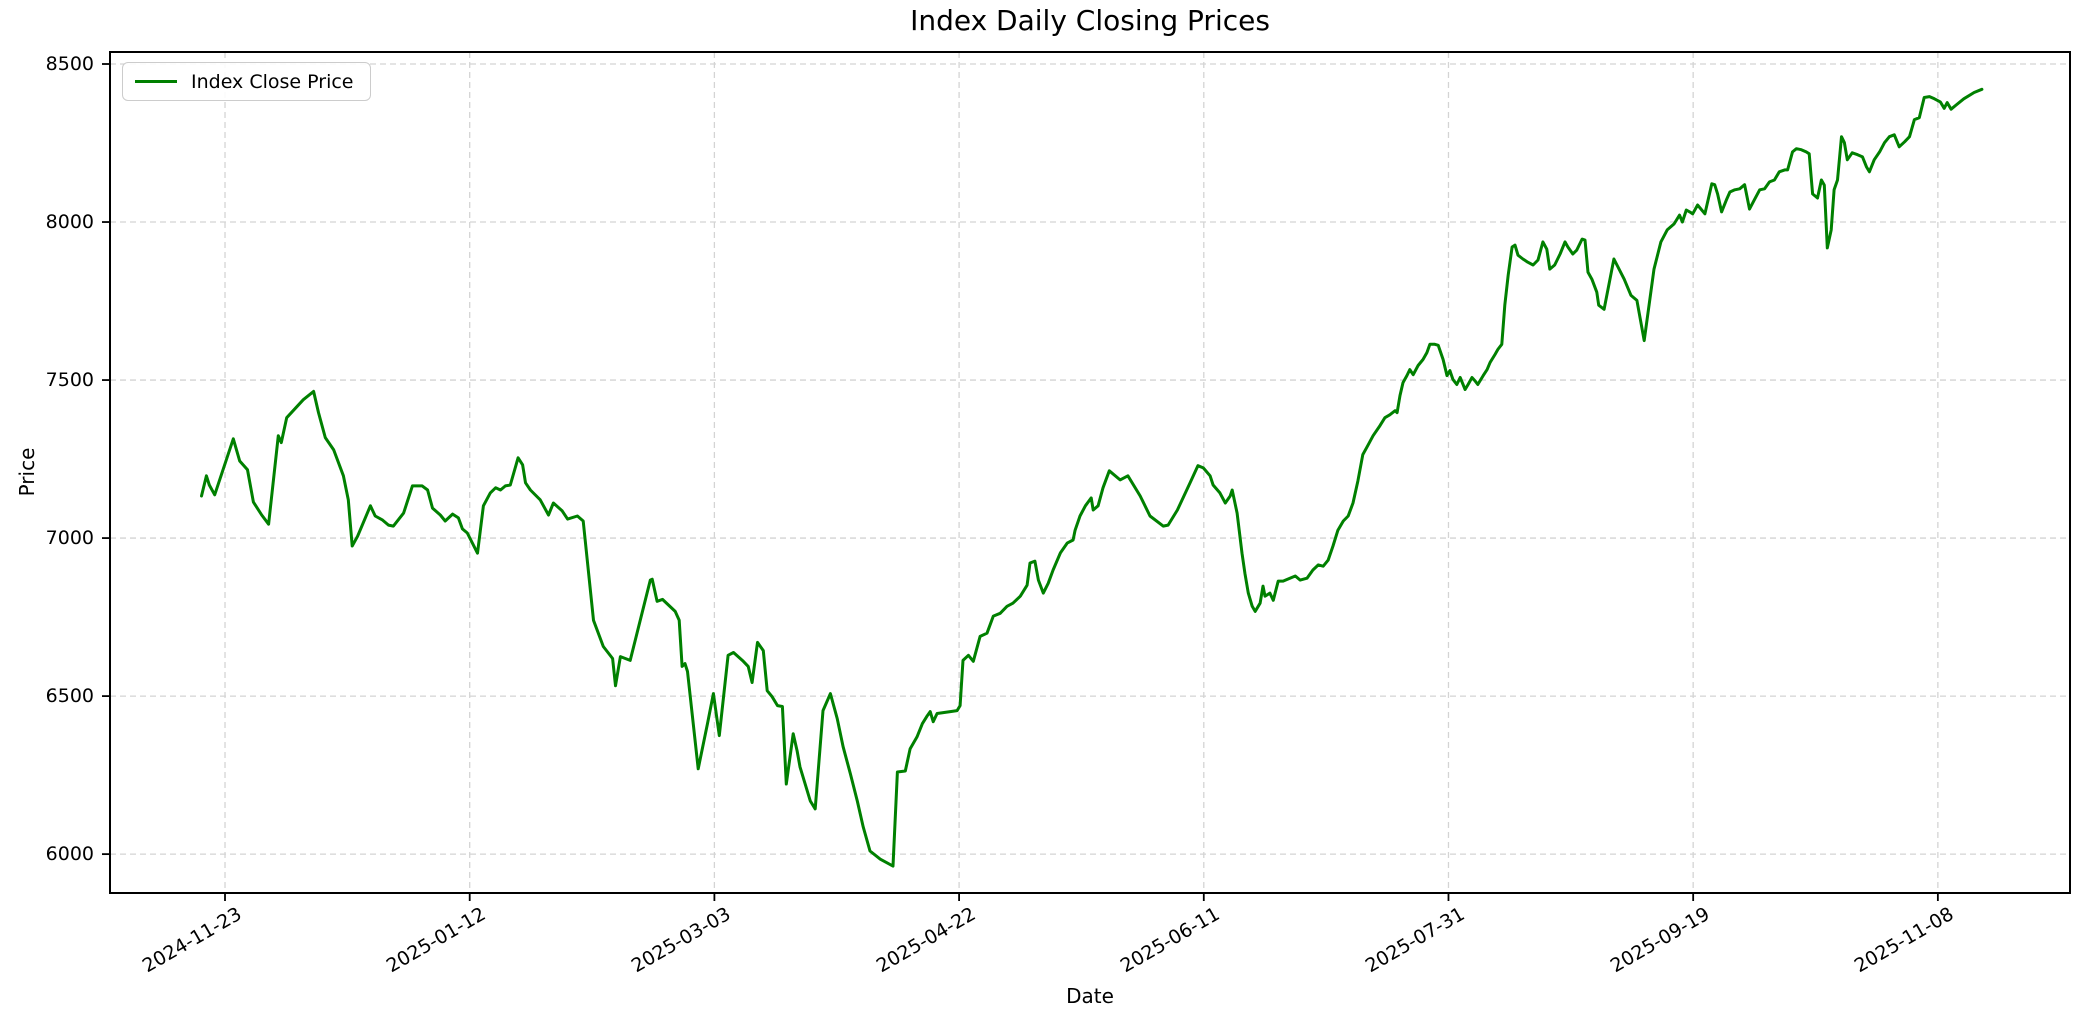  Describe the element at coordinates (1090, 20) in the screenshot. I see `chart-title: Index Daily Closing Prices` at that location.